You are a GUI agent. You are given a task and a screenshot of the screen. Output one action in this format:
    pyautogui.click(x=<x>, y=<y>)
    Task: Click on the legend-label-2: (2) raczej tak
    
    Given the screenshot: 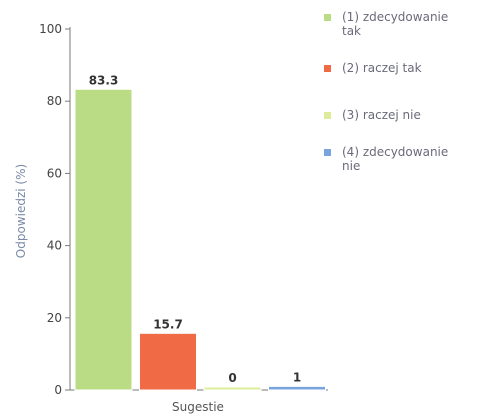 What is the action you would take?
    pyautogui.click(x=382, y=68)
    